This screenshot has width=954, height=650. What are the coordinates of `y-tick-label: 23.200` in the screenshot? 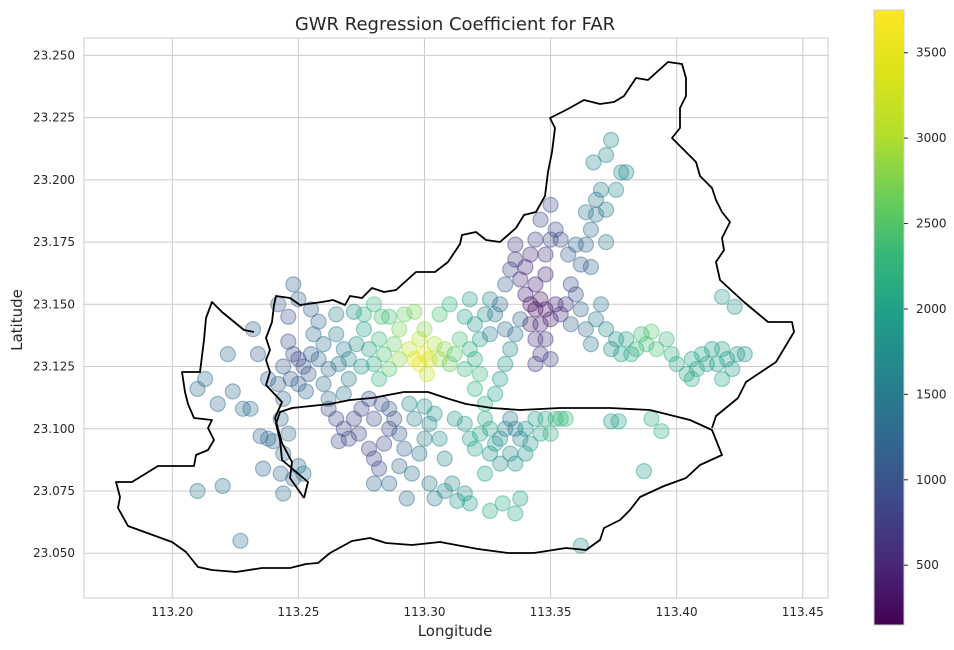 It's located at (54, 180).